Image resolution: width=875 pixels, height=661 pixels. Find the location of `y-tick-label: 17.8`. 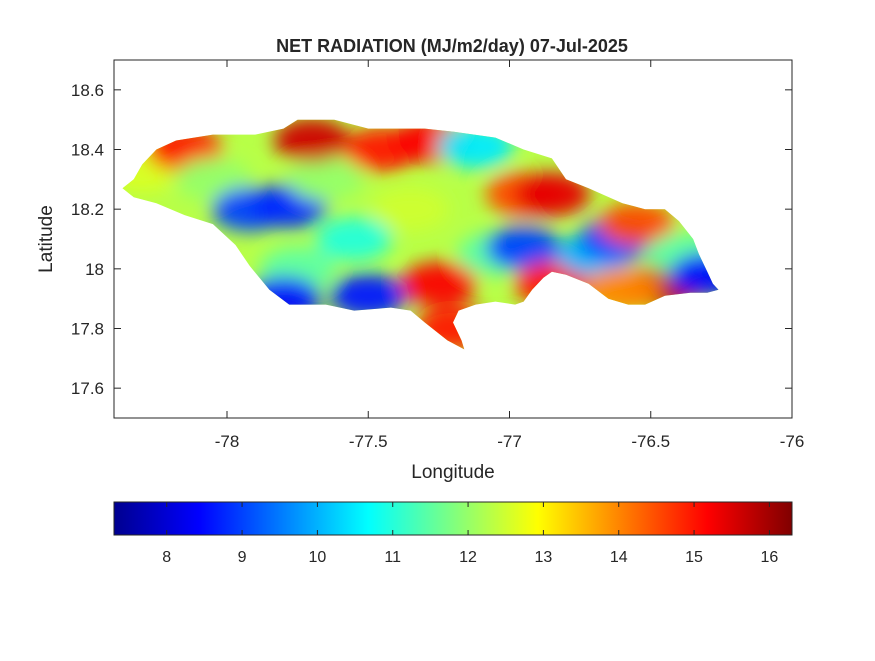

y-tick-label: 17.8 is located at coordinates (87, 329).